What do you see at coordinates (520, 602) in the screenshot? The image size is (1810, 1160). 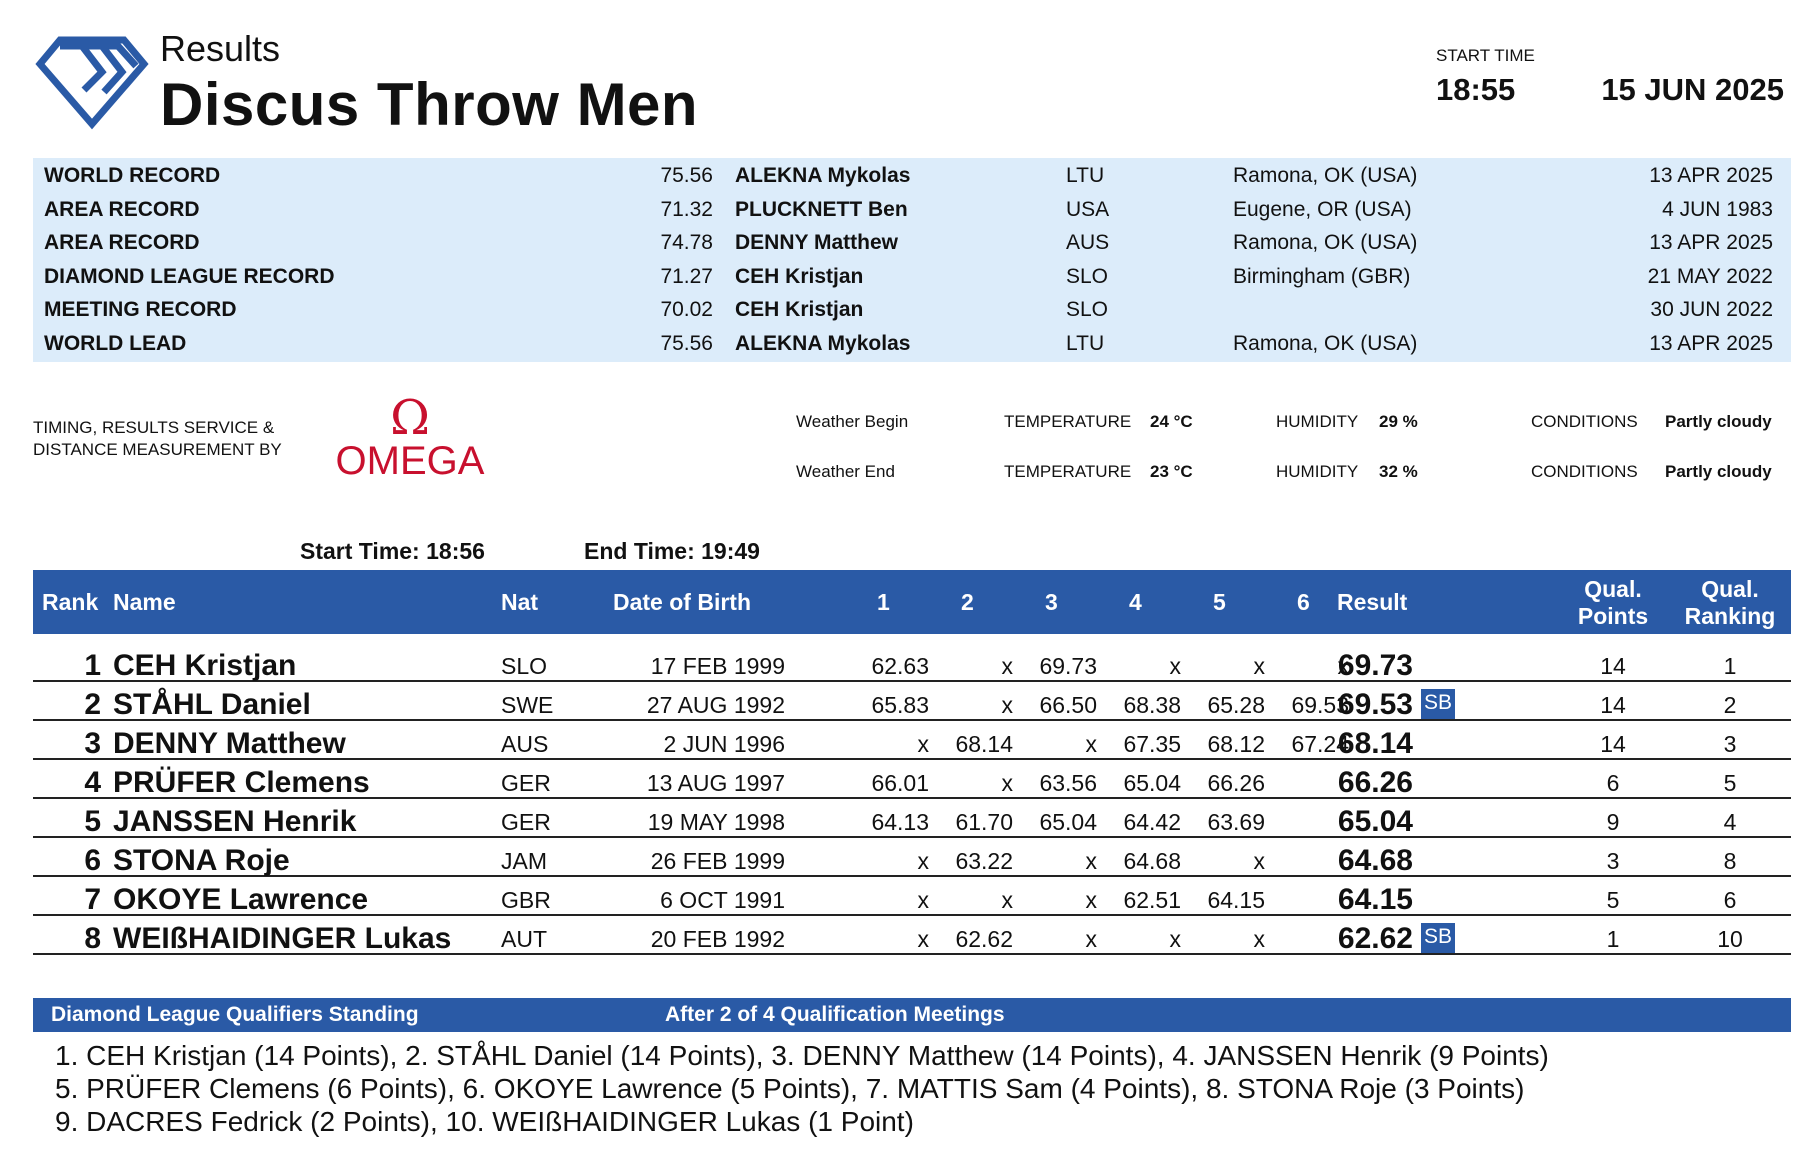 I see `col-nat: Nat` at bounding box center [520, 602].